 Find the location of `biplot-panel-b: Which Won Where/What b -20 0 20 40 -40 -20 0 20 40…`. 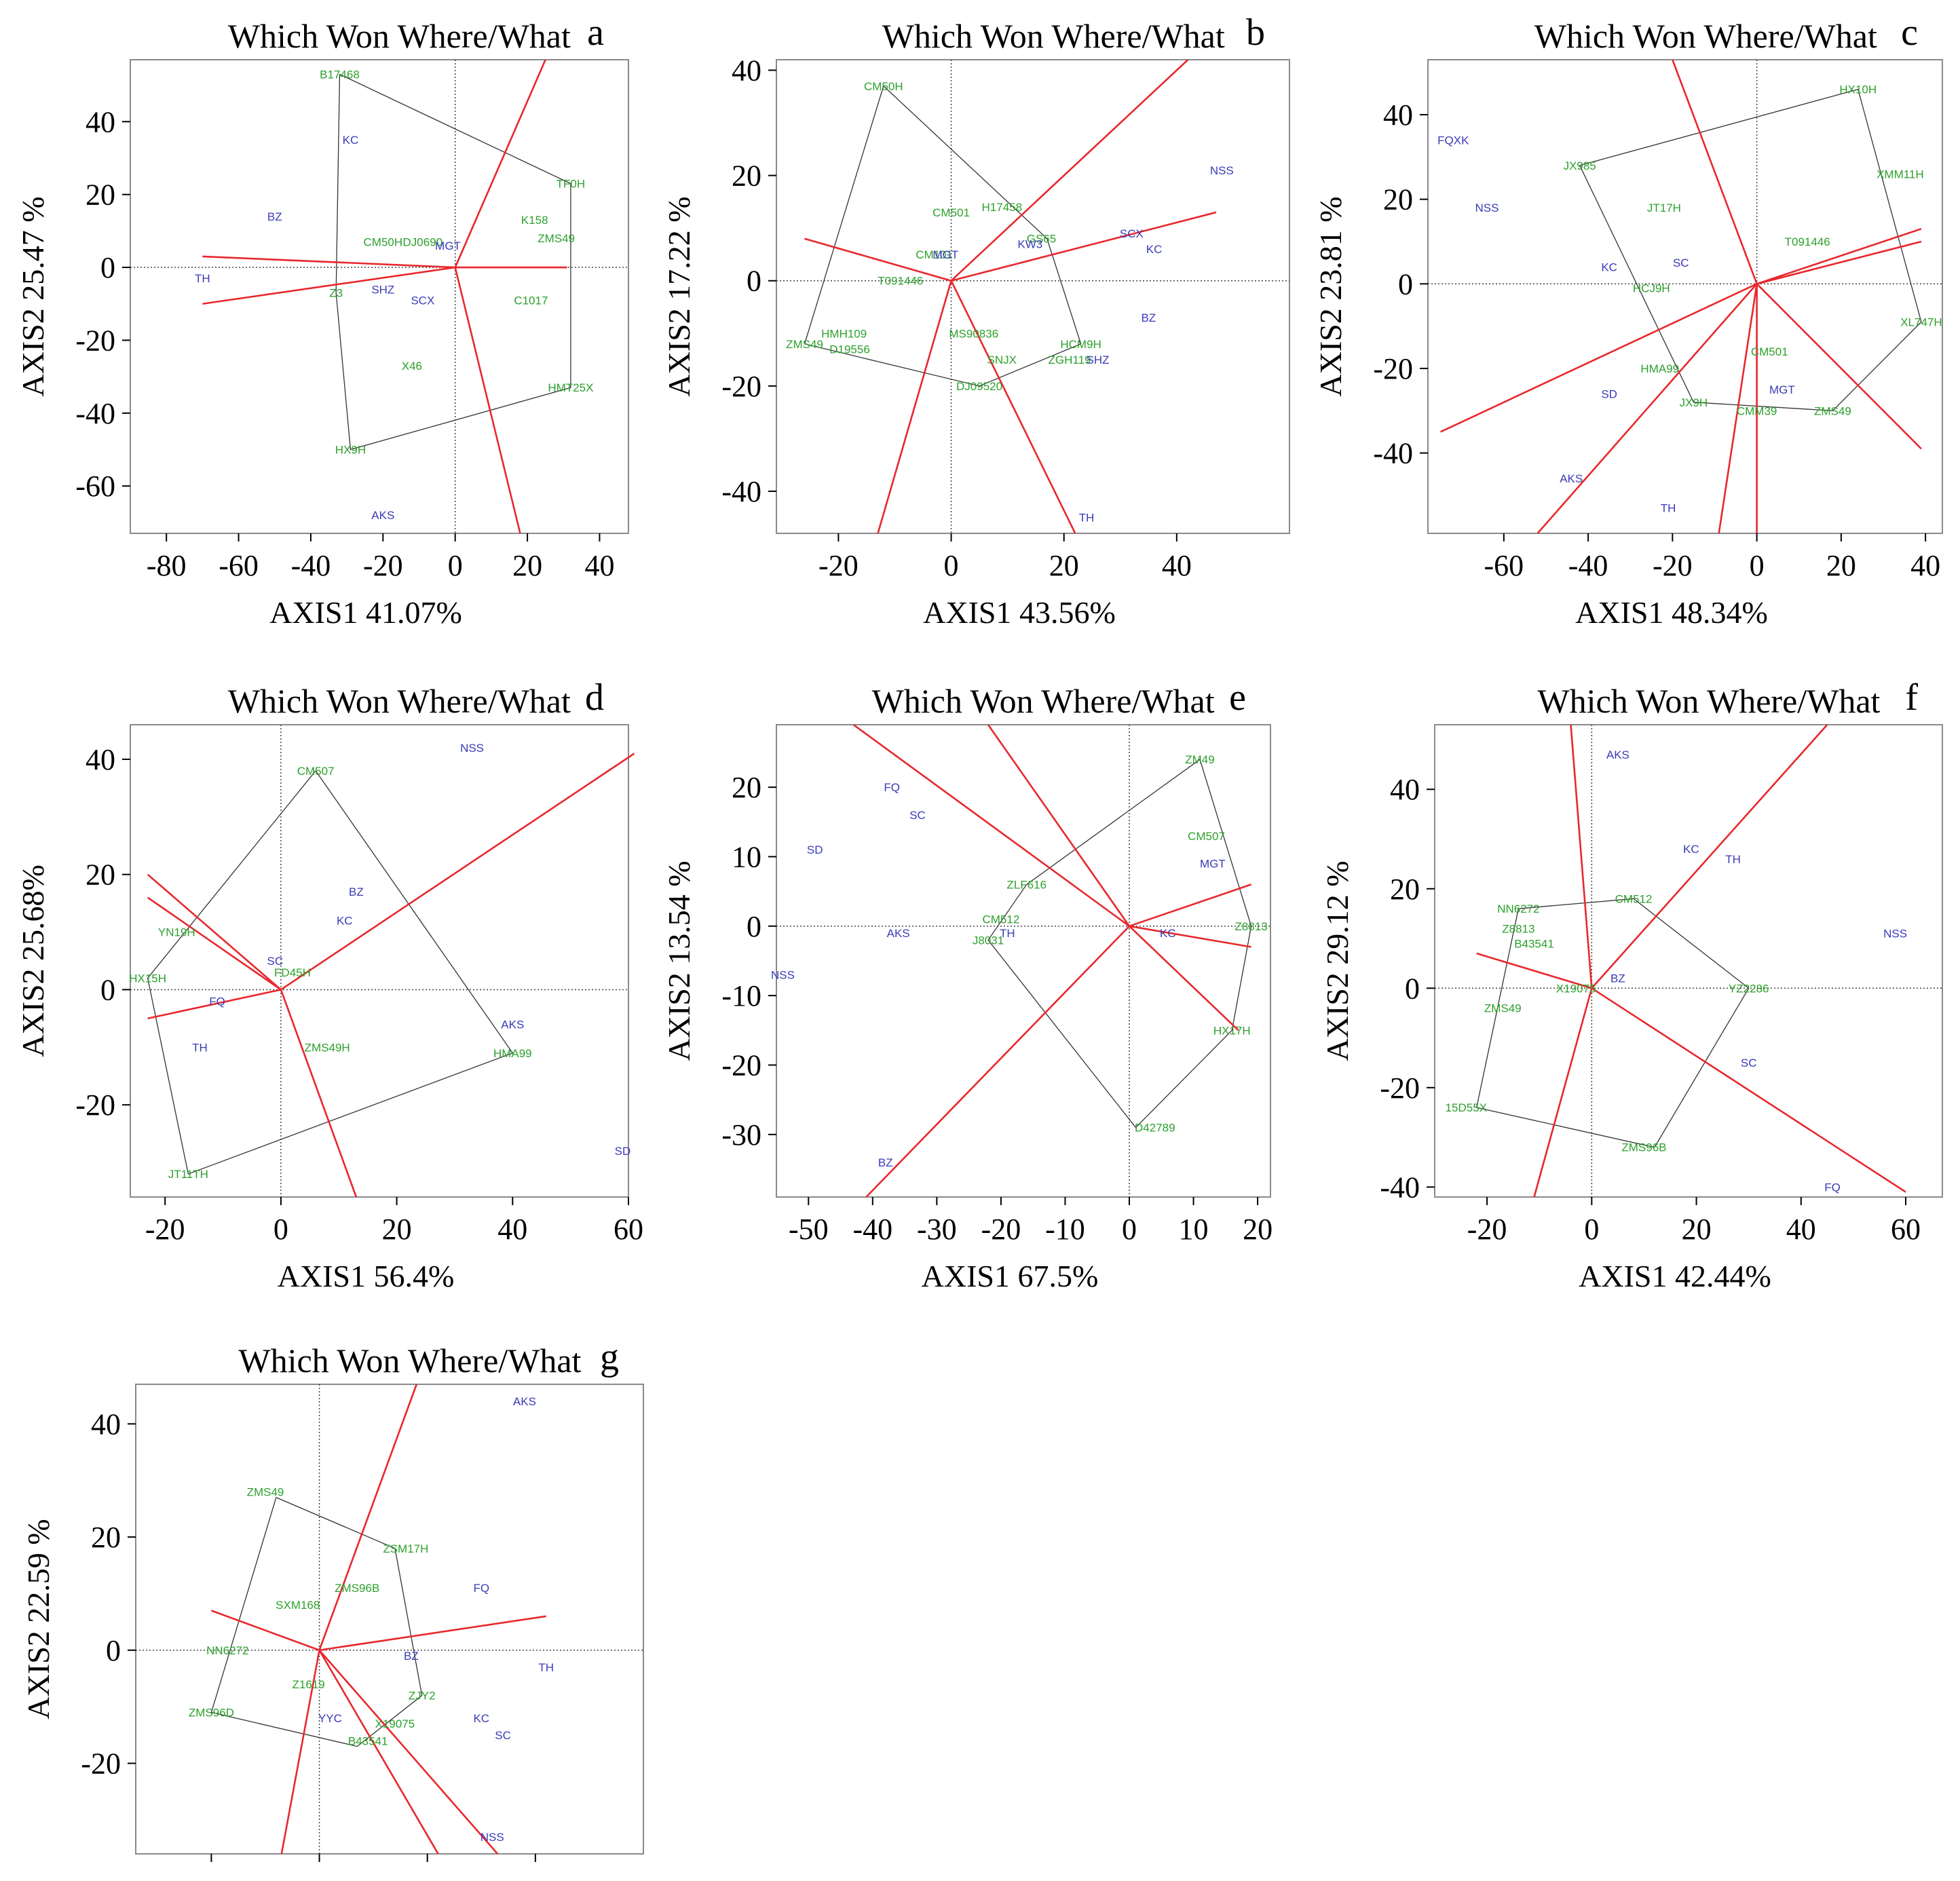

biplot-panel-b: Which Won Where/What b -20 0 20 40 -40 -20 0 20 40… is located at coordinates (976, 321).